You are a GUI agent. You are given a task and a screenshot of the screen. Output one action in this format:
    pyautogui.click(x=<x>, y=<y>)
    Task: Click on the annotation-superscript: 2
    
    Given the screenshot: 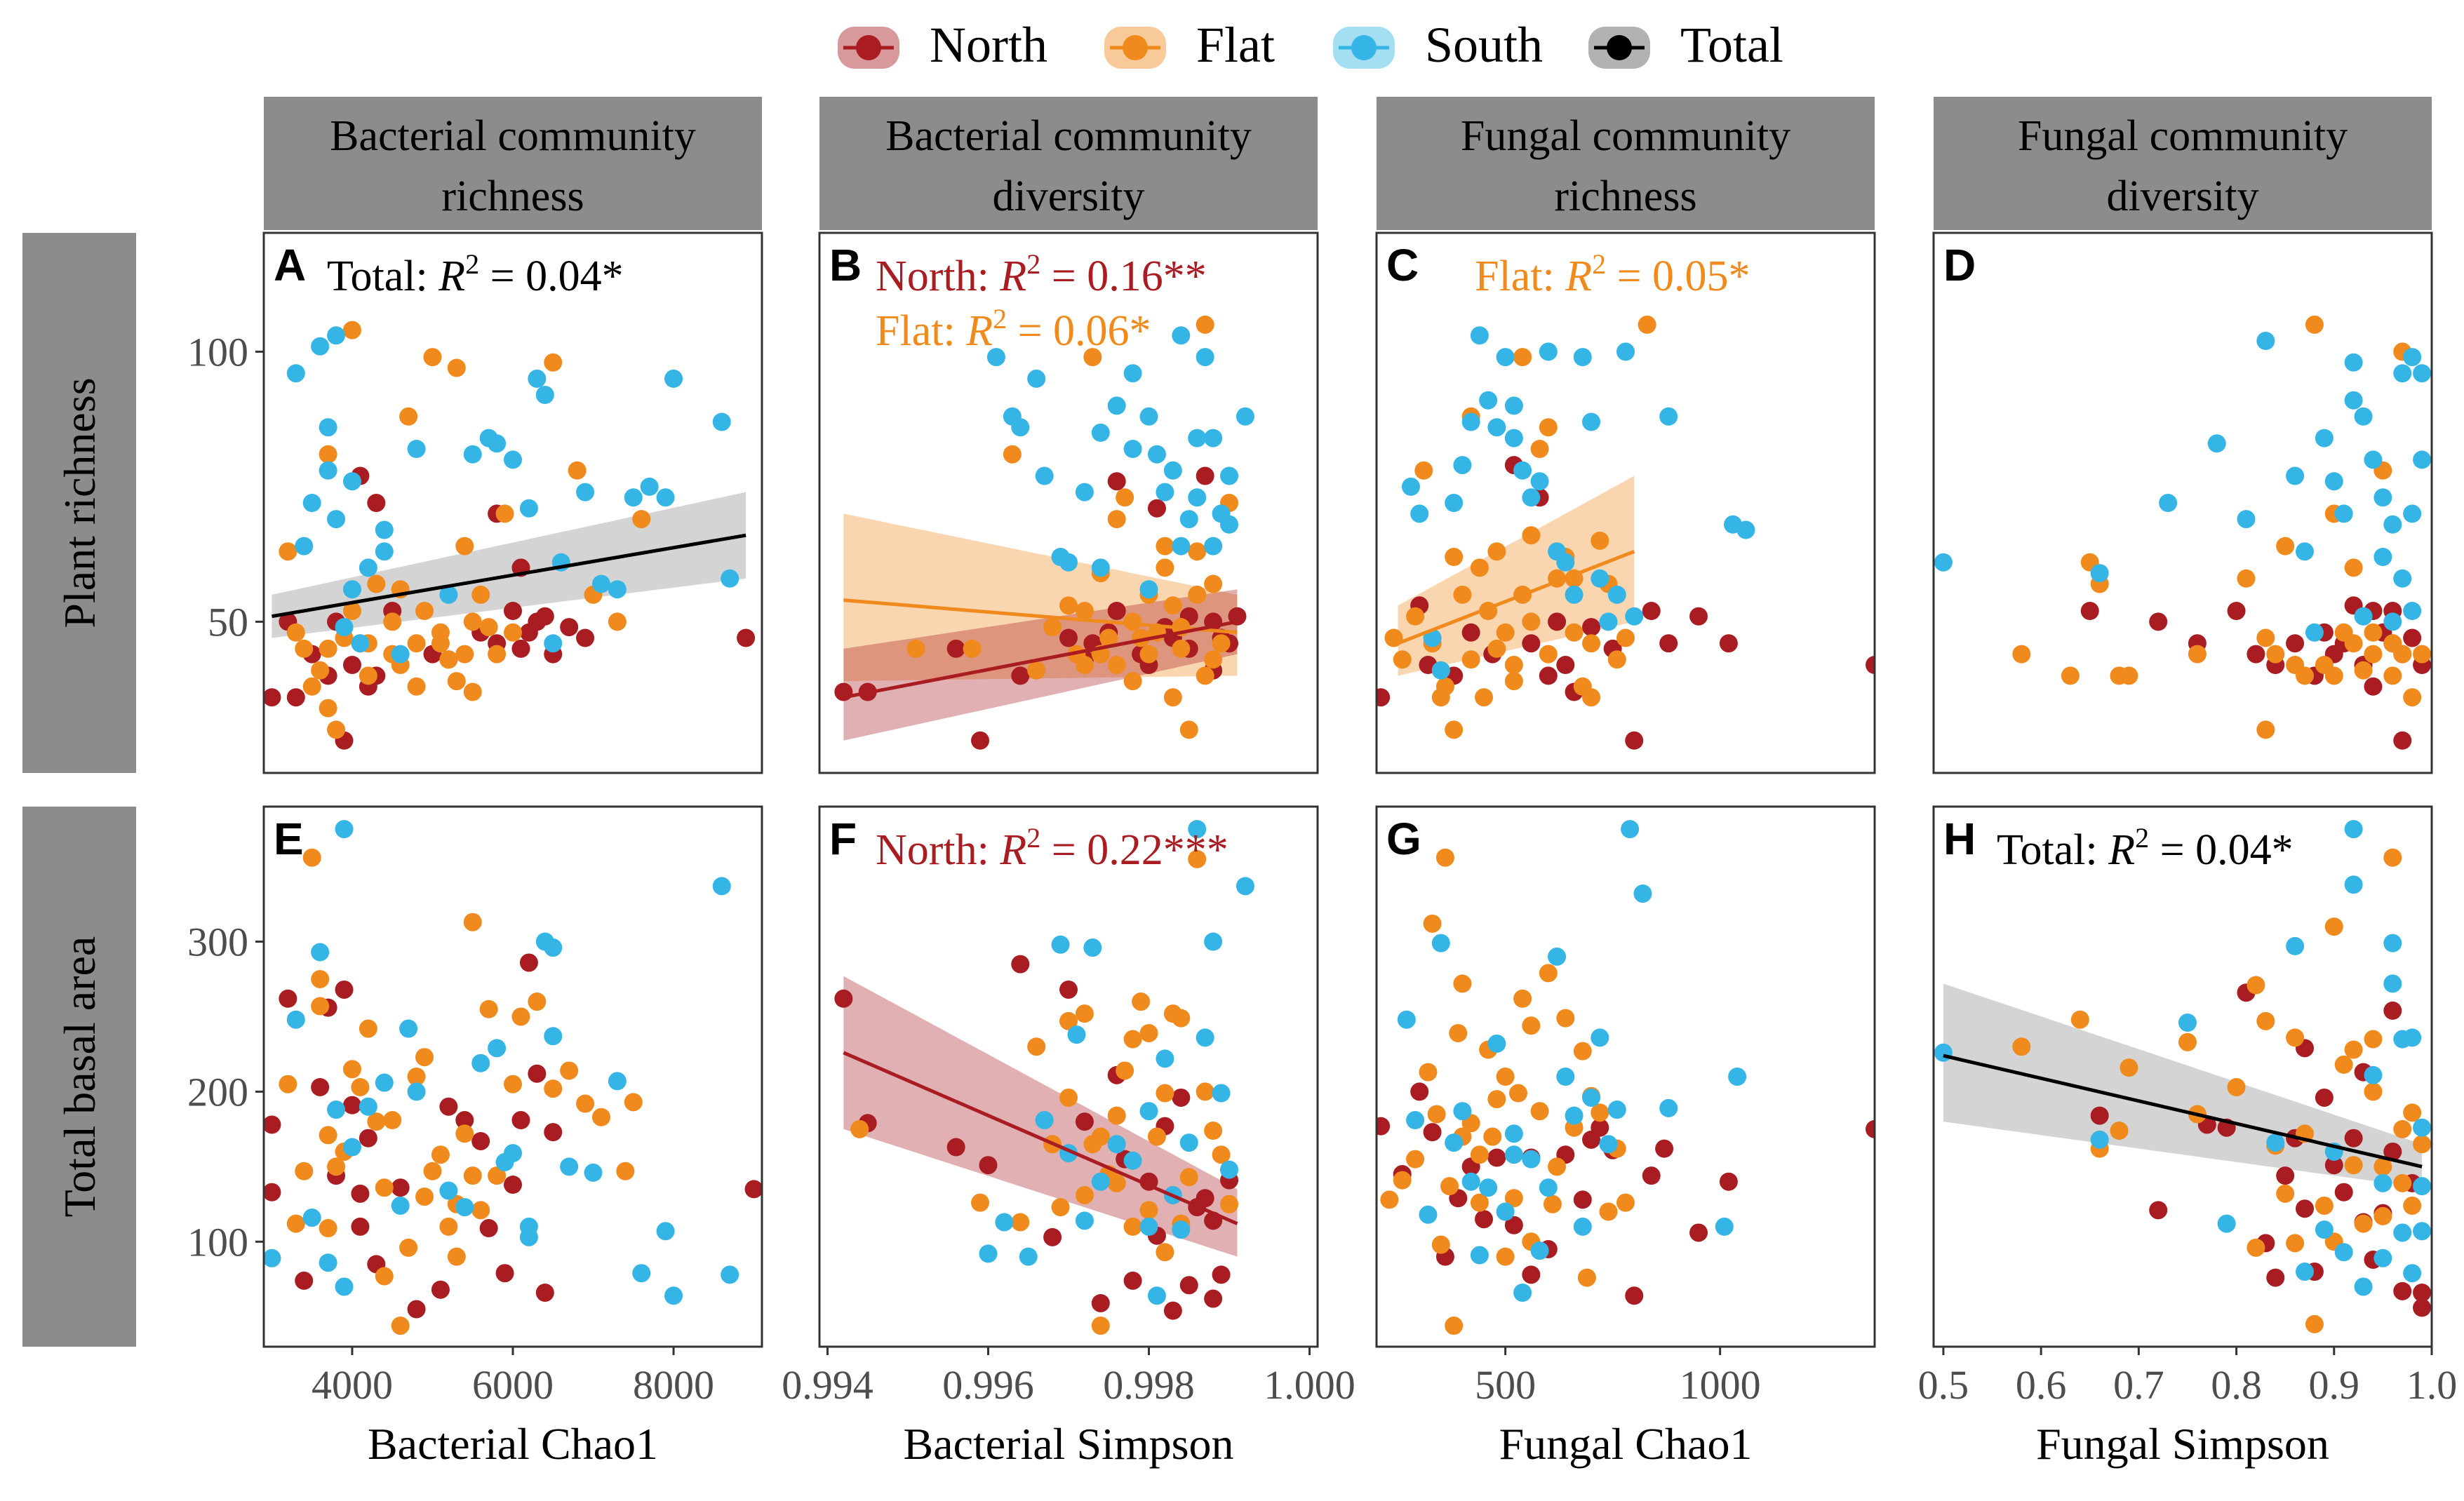 What is the action you would take?
    pyautogui.click(x=1033, y=838)
    